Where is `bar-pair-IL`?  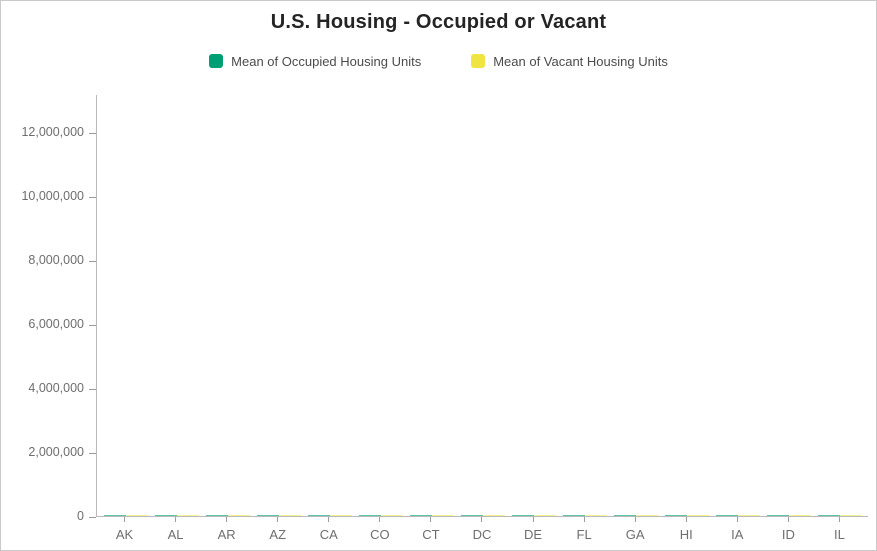 bar-pair-IL is located at coordinates (839, 515).